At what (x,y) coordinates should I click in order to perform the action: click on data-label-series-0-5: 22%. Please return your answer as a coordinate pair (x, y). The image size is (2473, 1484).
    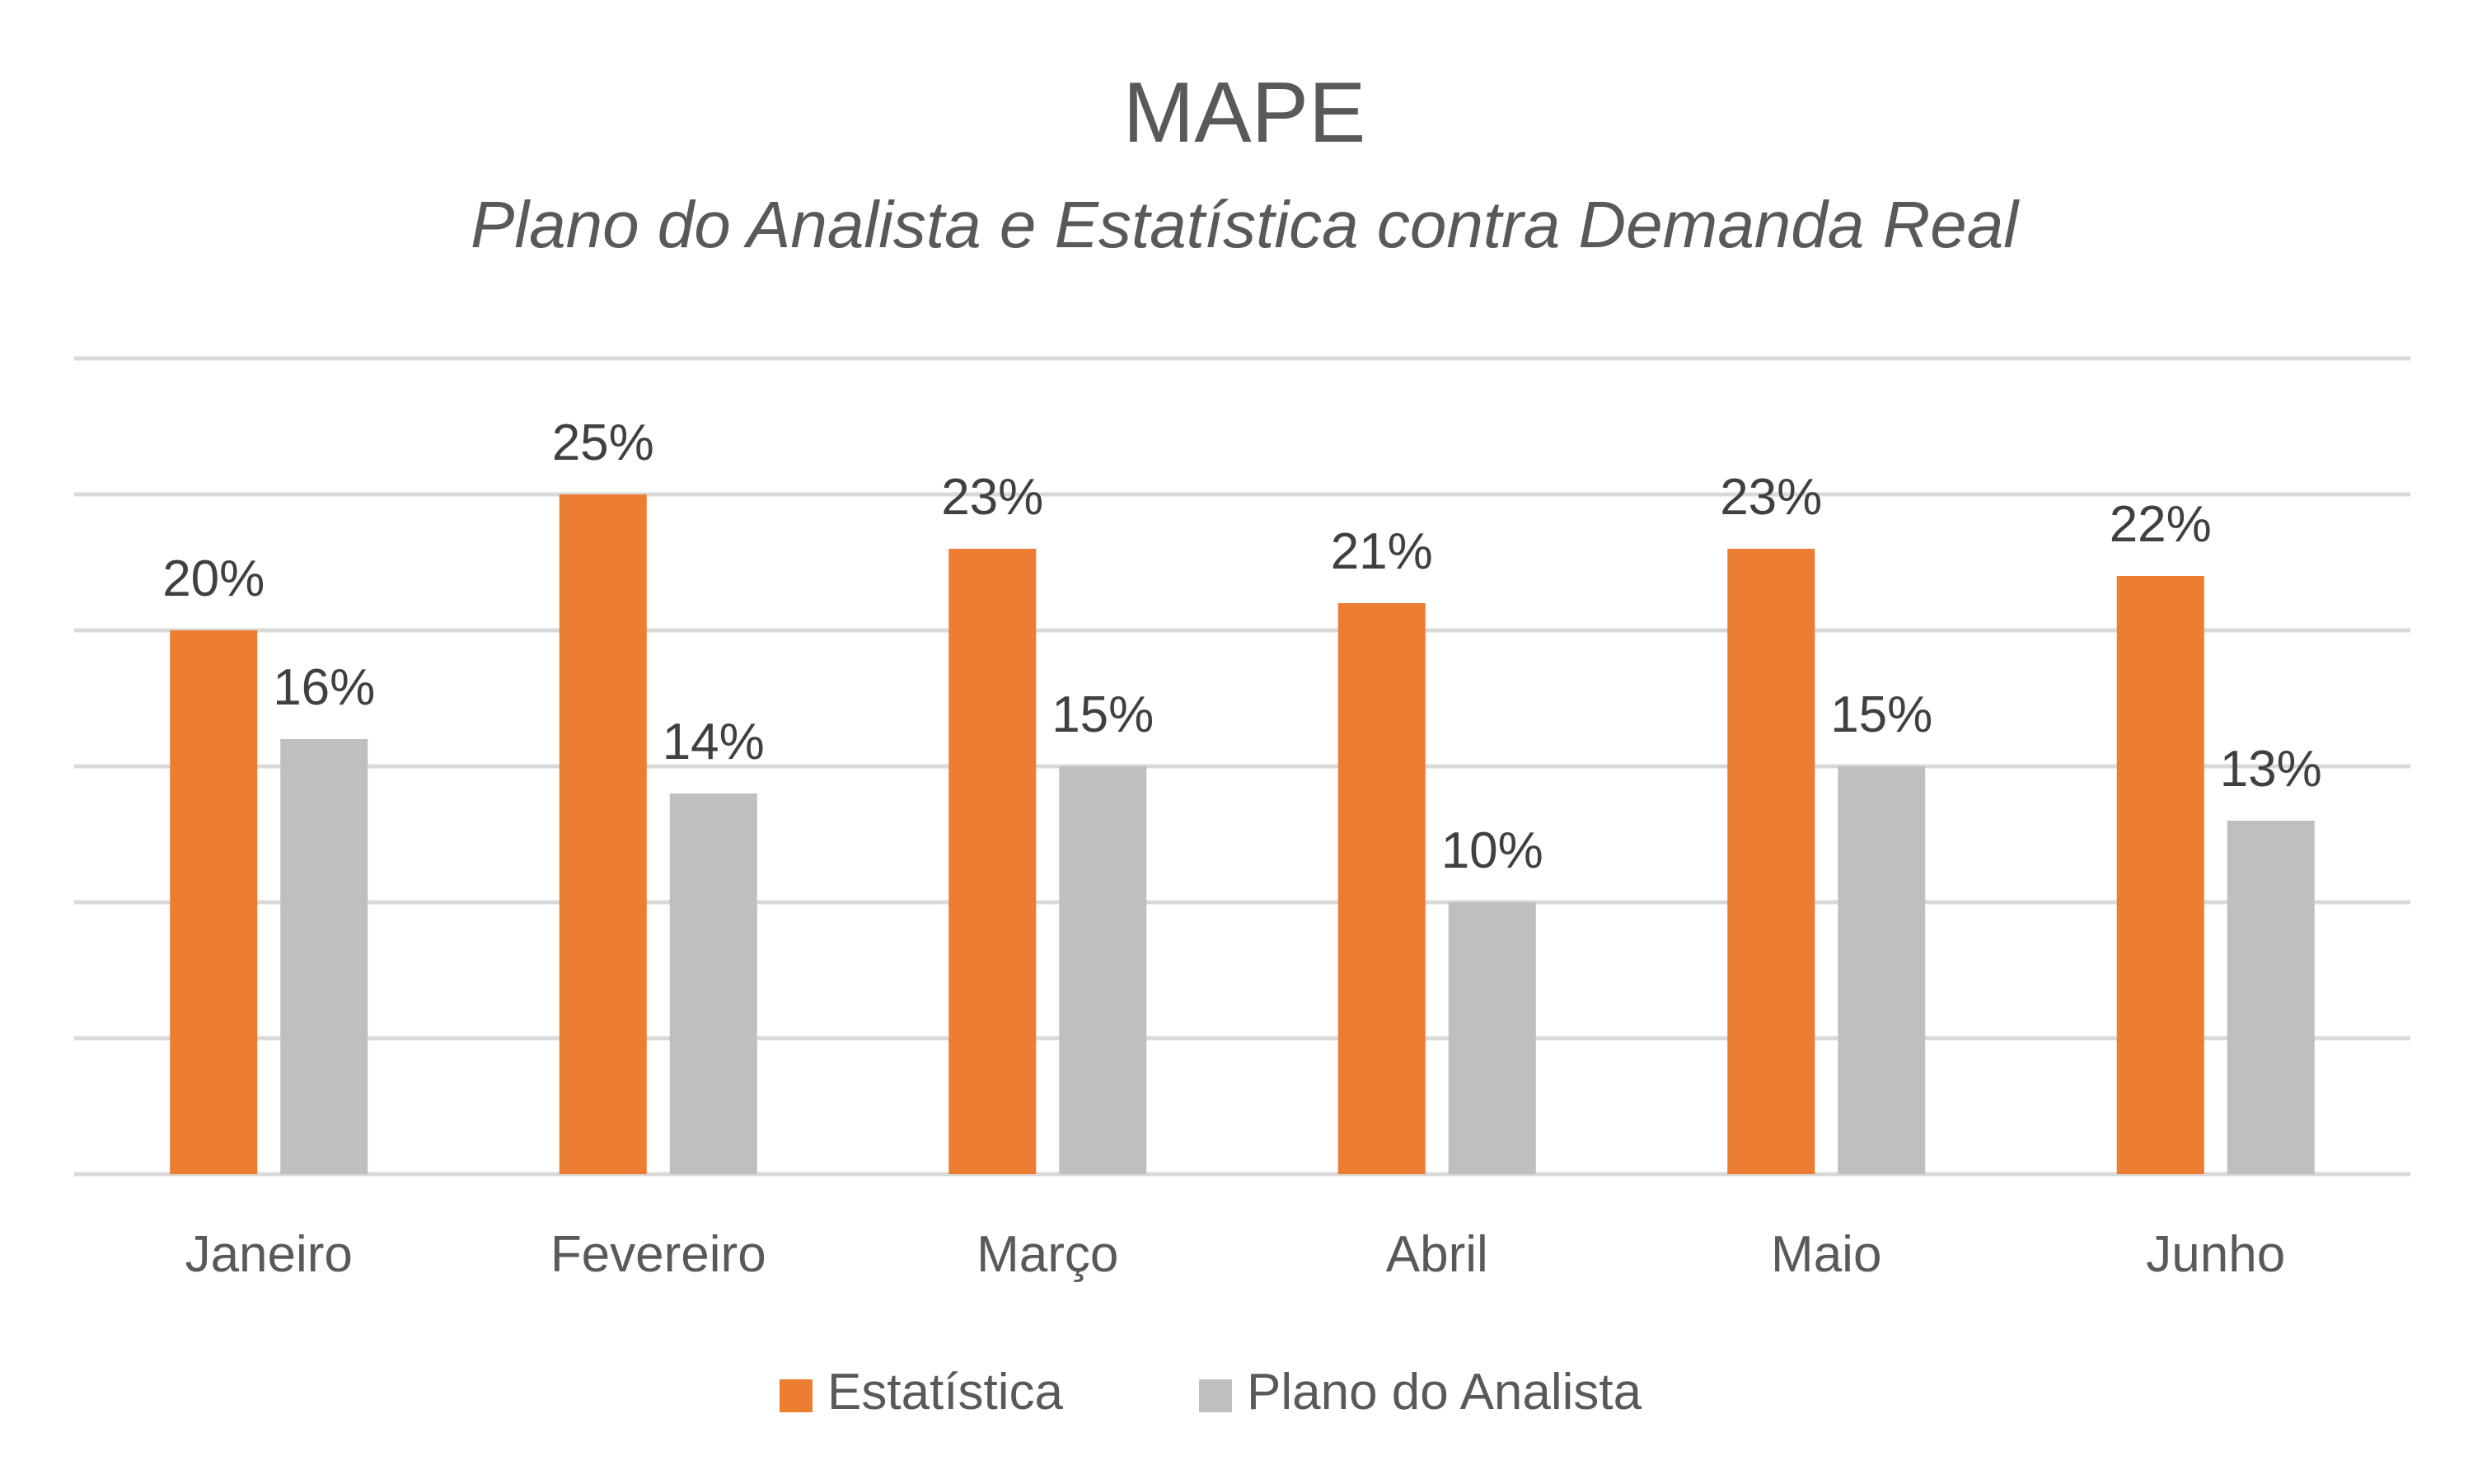
    Looking at the image, I should click on (2161, 525).